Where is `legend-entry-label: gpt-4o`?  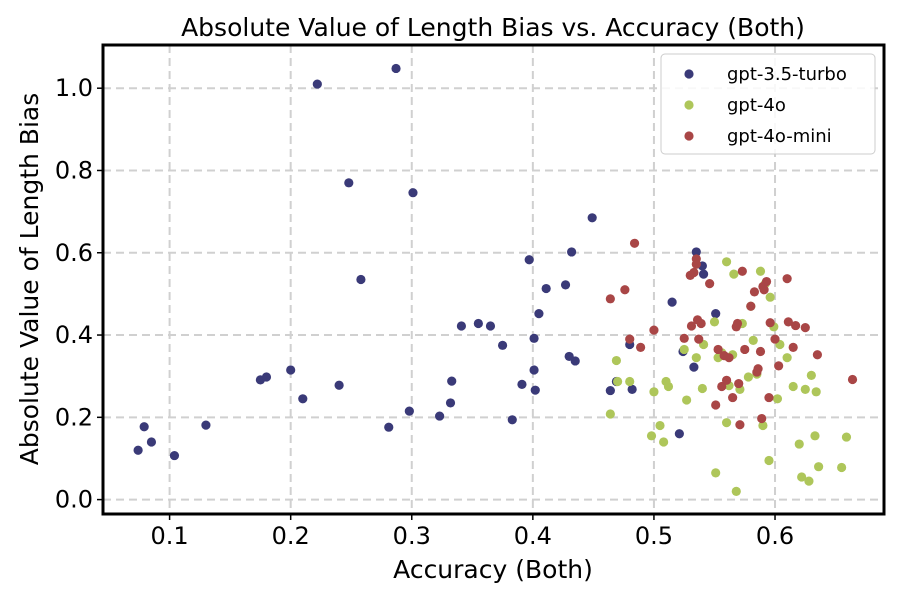
legend-entry-label: gpt-4o is located at coordinates (756, 105).